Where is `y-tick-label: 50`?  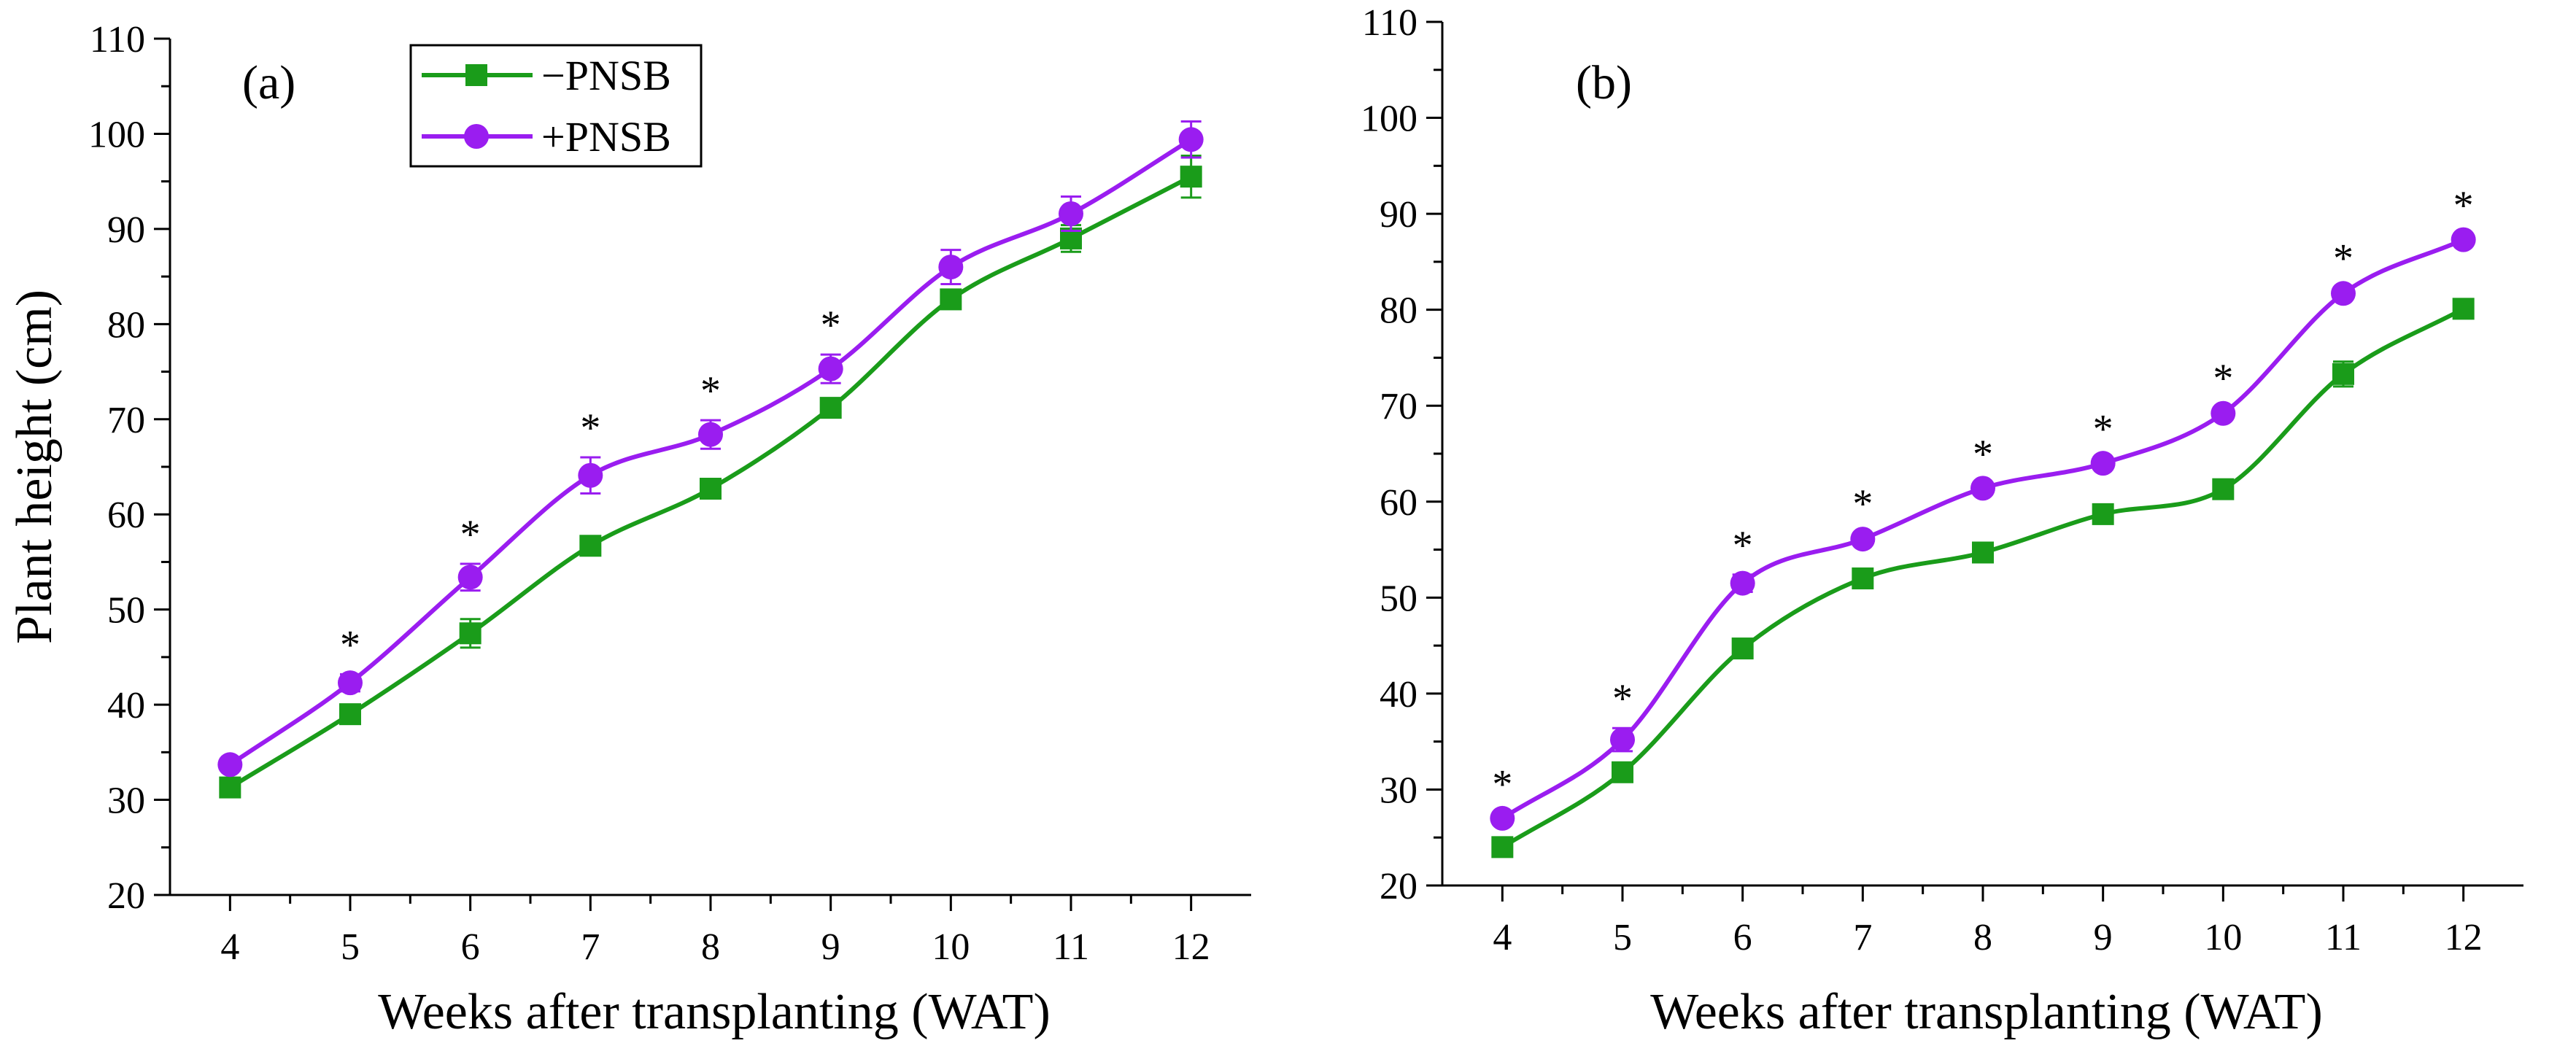 y-tick-label: 50 is located at coordinates (1398, 598).